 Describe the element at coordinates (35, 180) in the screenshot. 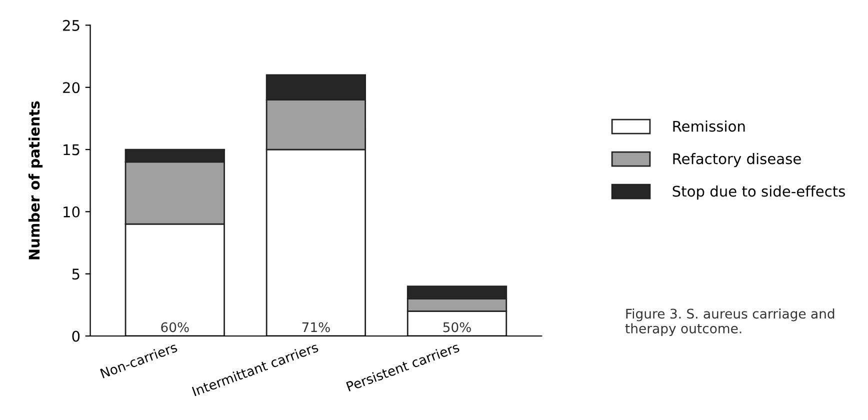

I see `y-axis-title: Number of patients` at that location.